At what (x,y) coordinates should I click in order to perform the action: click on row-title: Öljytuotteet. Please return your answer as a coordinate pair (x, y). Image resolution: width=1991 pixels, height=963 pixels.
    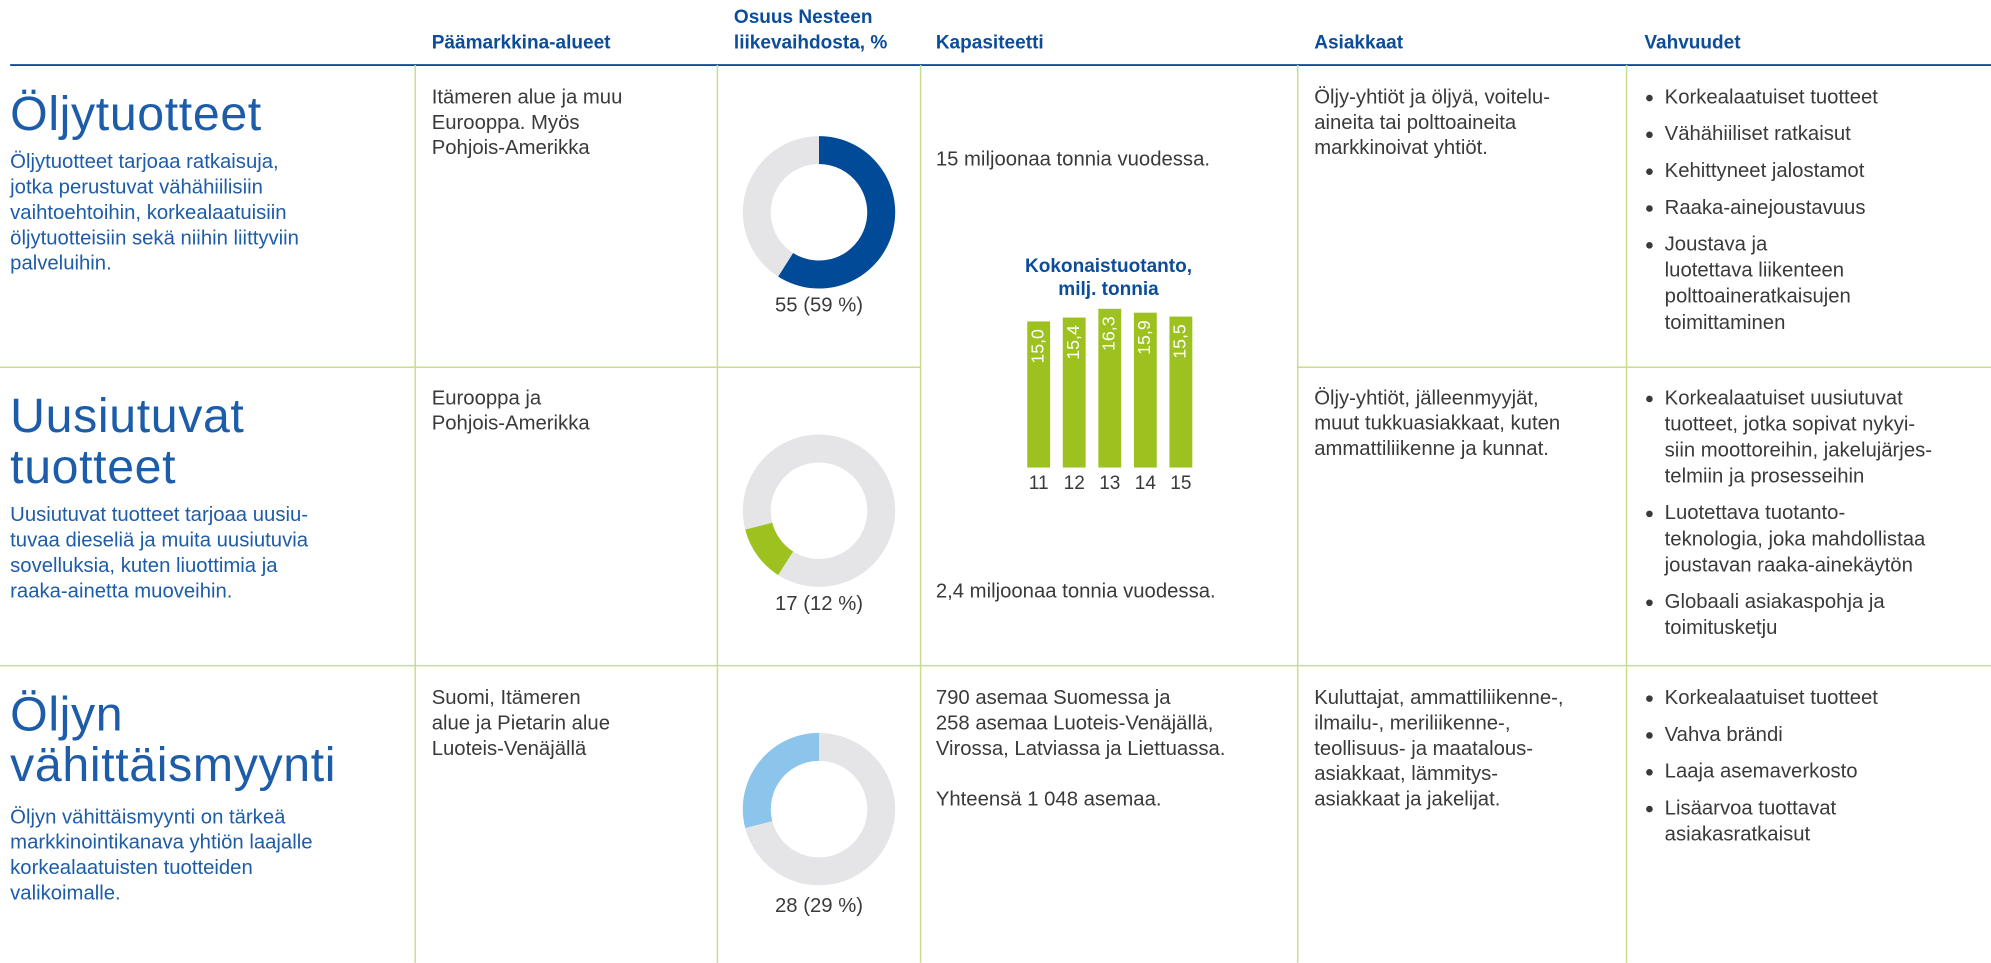
    Looking at the image, I should click on (136, 114).